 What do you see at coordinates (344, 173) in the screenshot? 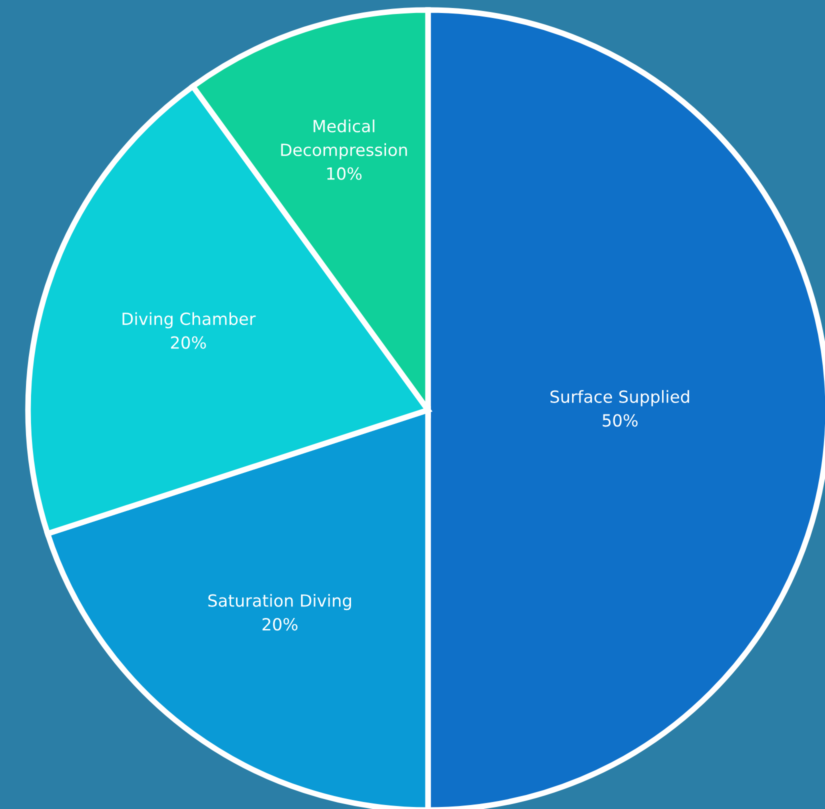
I see `data-label: 10%` at bounding box center [344, 173].